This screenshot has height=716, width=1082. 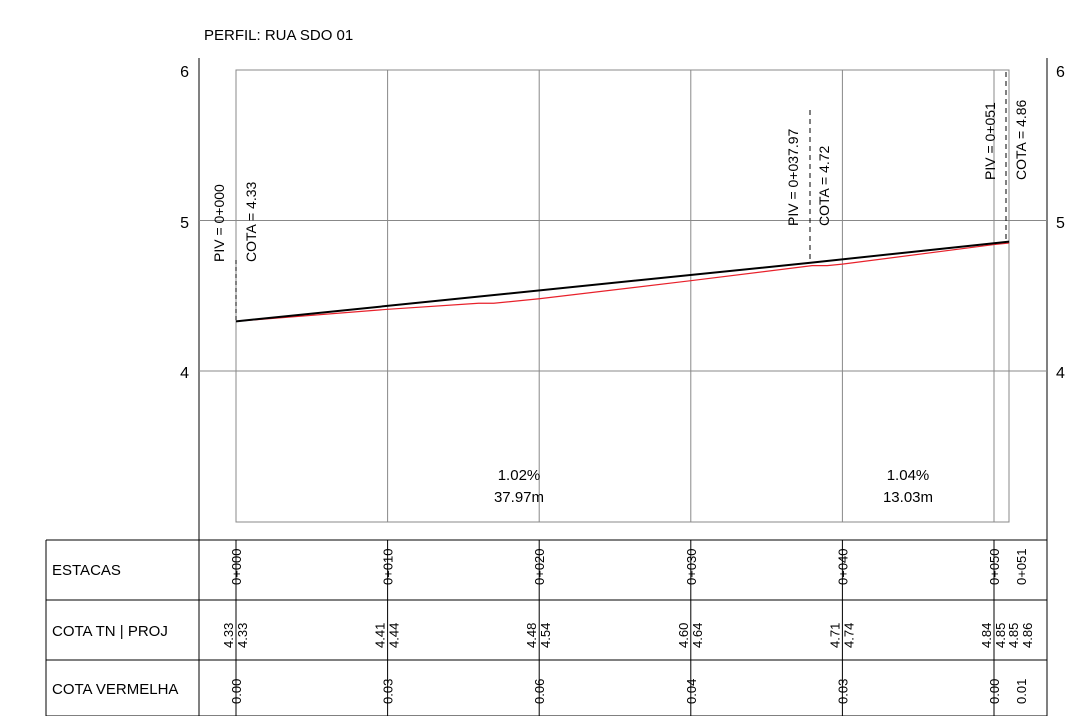 I want to click on terrain-profile-line, so click(x=622, y=282).